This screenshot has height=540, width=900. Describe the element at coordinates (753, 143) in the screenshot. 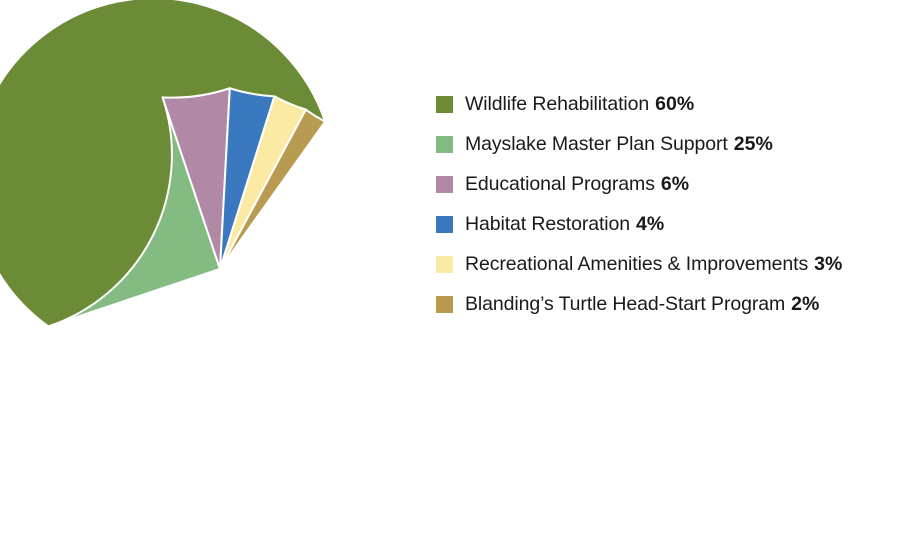

I see `legend-value: 25%` at that location.